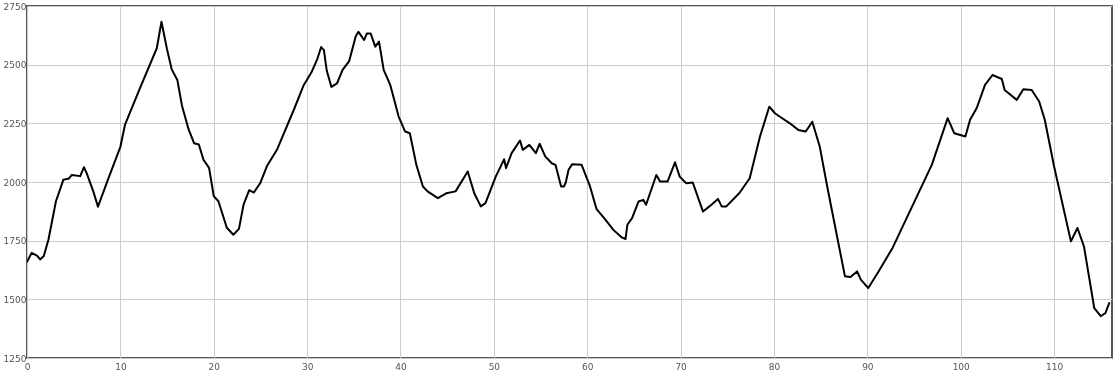 The width and height of the screenshot is (1114, 376). I want to click on x-tick-label: 40, so click(401, 366).